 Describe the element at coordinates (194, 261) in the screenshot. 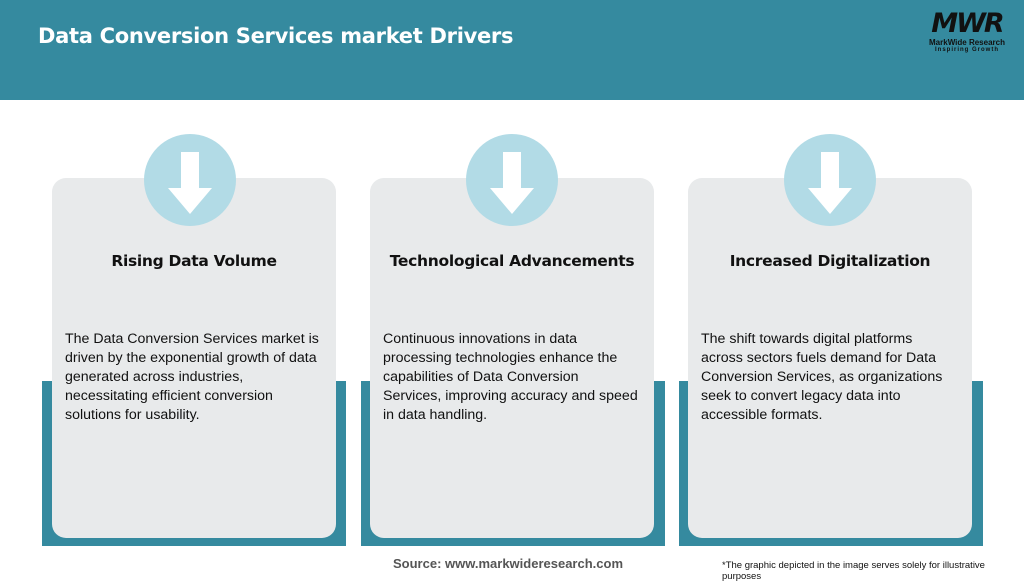

I see `card-title: Rising Data Volume` at that location.